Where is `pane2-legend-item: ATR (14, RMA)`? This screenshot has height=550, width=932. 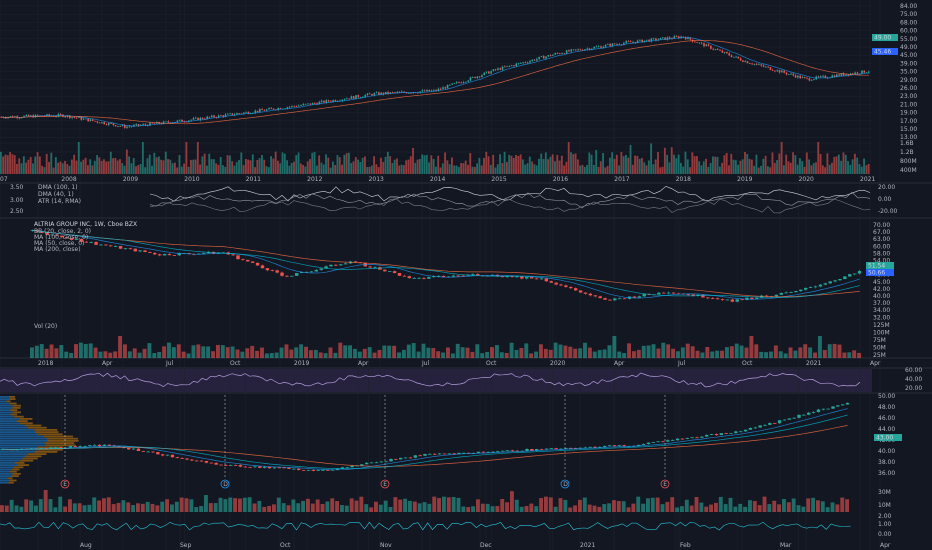 pane2-legend-item: ATR (14, RMA) is located at coordinates (59, 201).